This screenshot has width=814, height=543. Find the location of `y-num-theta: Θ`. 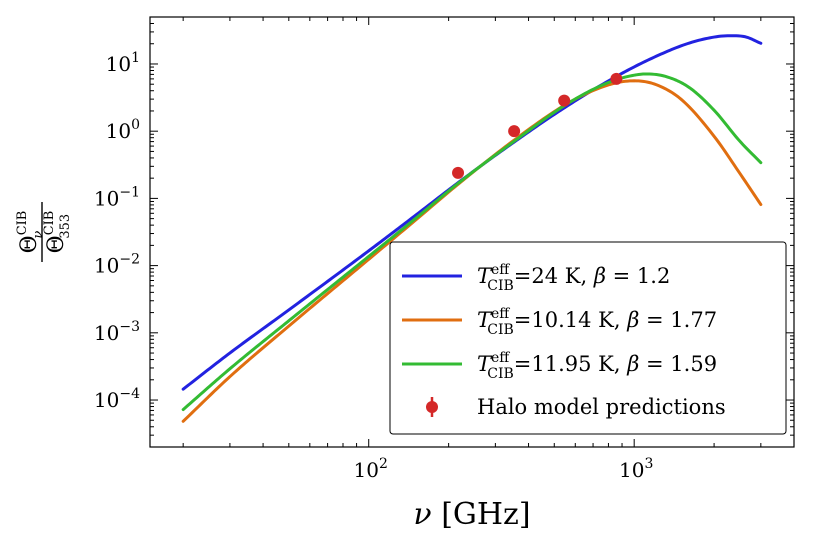

y-num-theta: Θ is located at coordinates (29, 244).